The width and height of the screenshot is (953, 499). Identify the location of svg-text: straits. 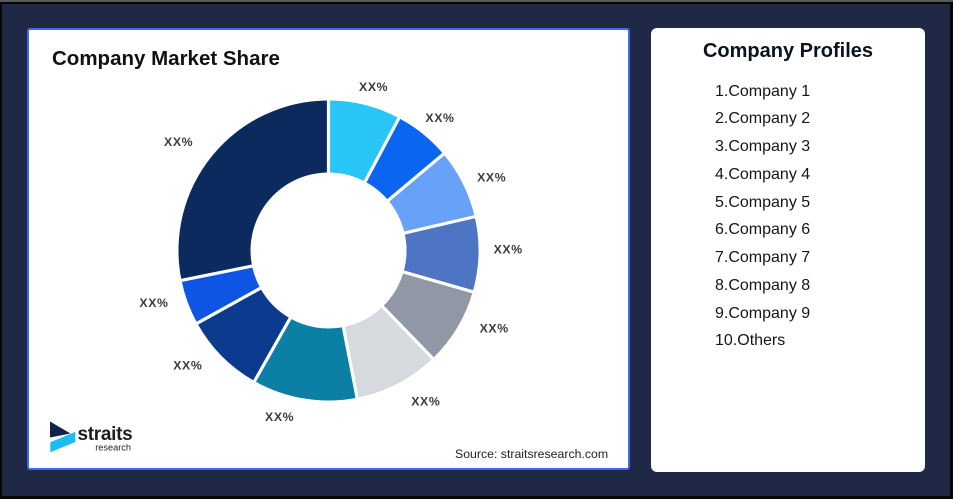
(105, 434).